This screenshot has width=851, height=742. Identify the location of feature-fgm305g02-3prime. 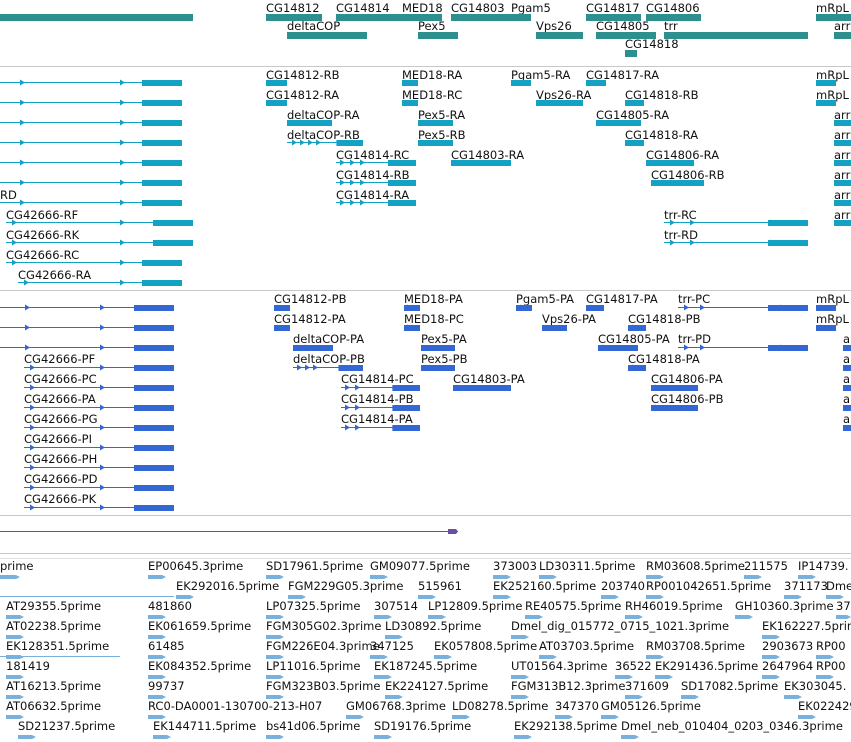
(275, 638).